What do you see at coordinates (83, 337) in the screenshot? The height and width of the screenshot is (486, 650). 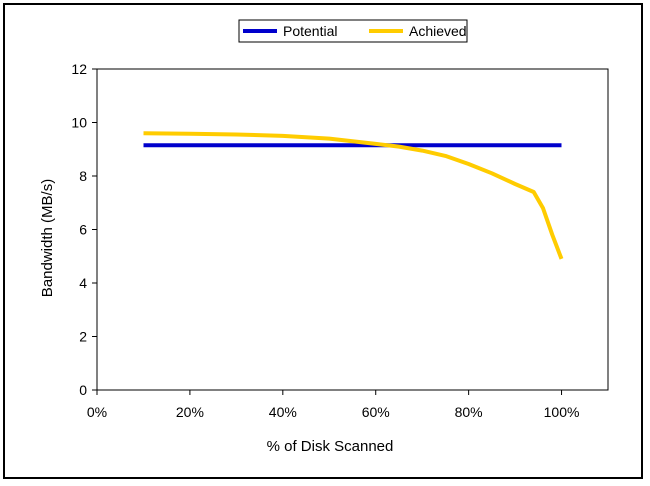 I see `y-tick-label: 2` at bounding box center [83, 337].